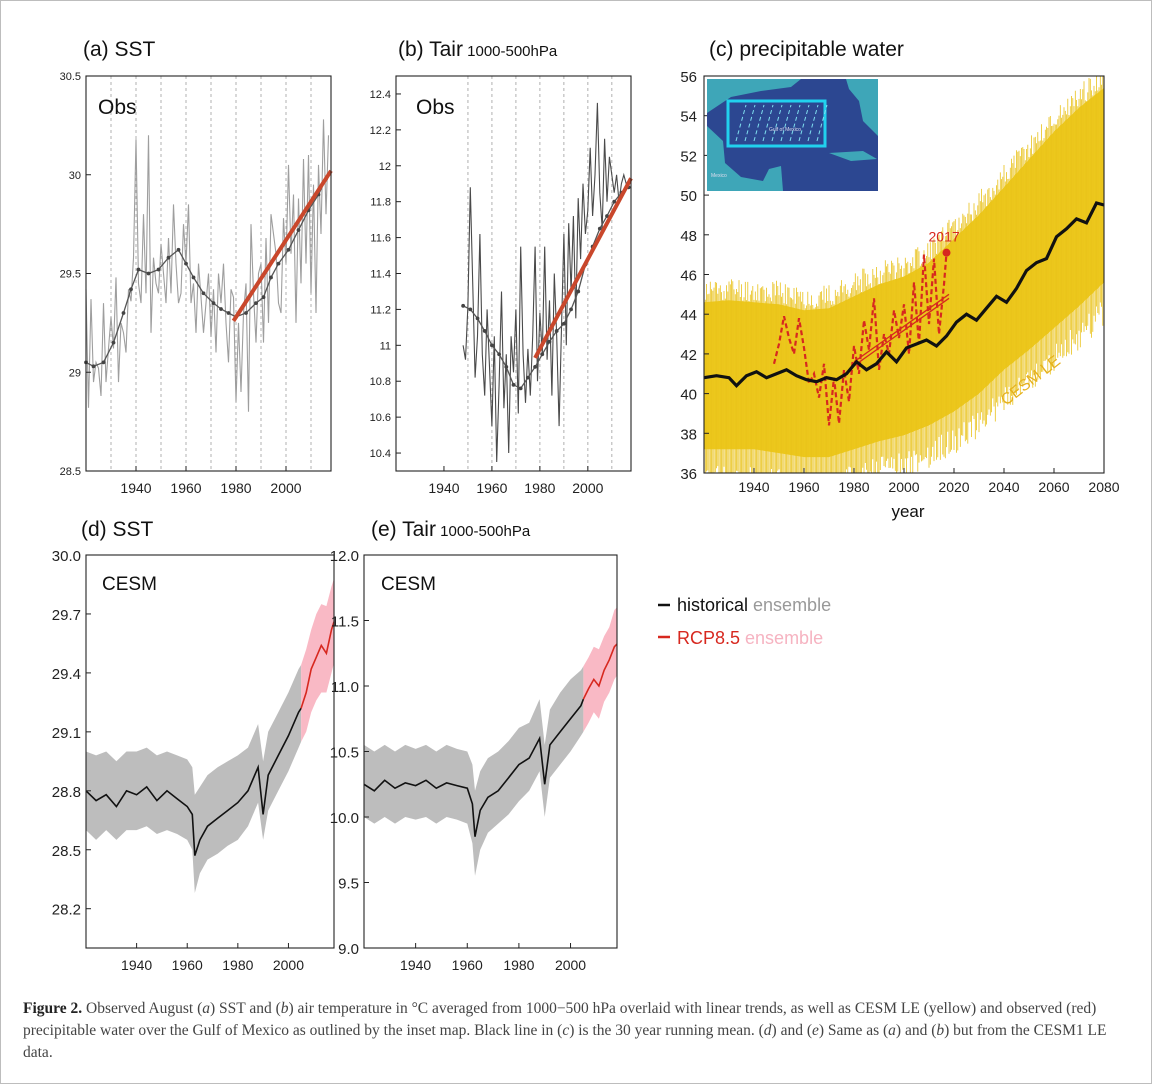  I want to click on historical-mean-e, so click(474, 767).